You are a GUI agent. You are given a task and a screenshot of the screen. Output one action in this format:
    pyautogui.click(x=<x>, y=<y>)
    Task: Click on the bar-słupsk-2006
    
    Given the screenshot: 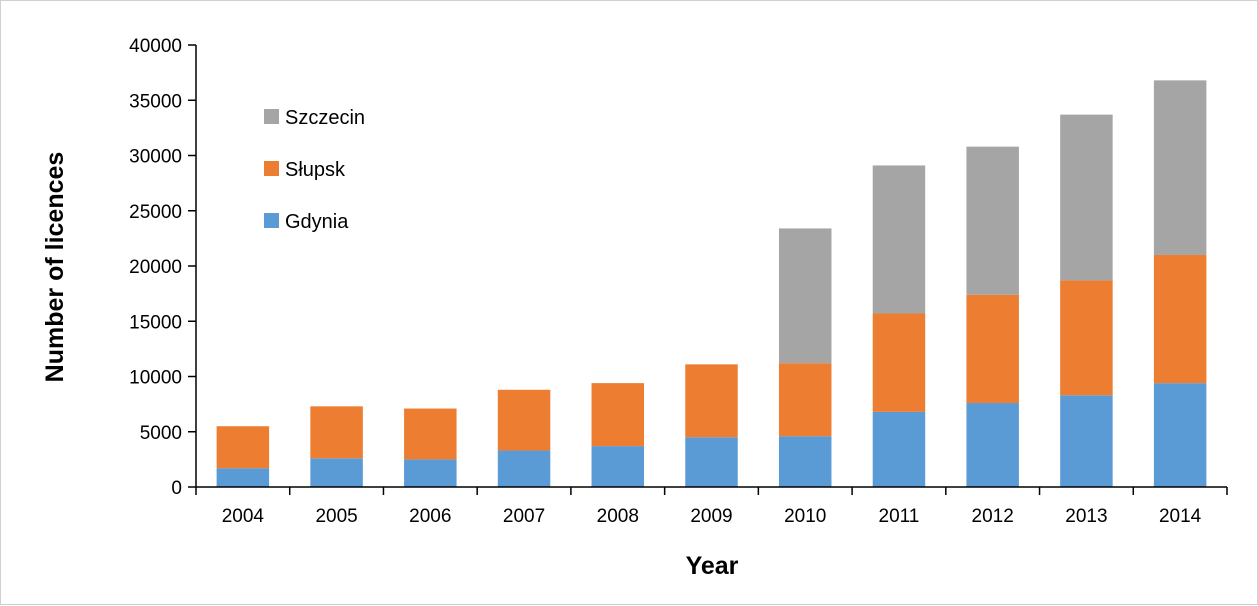 What is the action you would take?
    pyautogui.click(x=430, y=434)
    